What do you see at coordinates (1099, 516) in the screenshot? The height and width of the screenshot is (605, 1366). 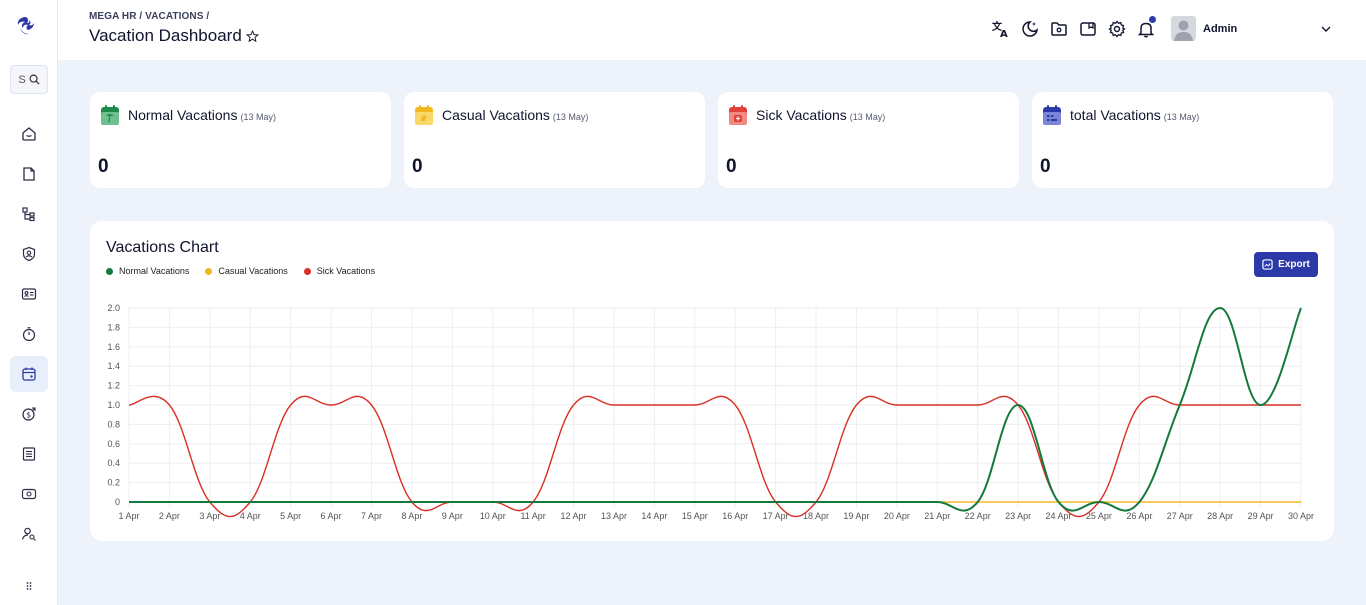 I see `x-tick-label: 25 Apr` at bounding box center [1099, 516].